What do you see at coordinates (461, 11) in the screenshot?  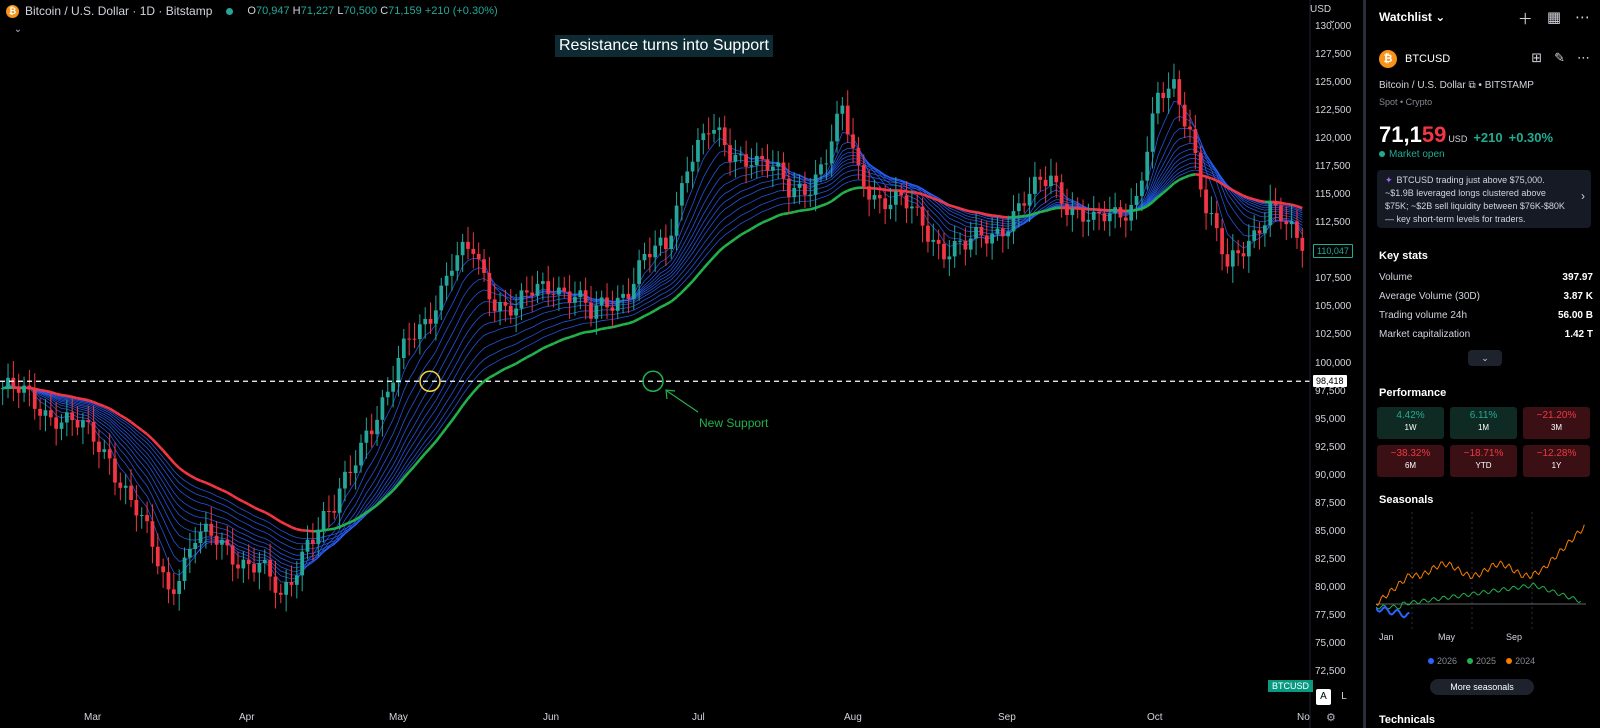 I see `change-value: +210 (+0.30%)` at bounding box center [461, 11].